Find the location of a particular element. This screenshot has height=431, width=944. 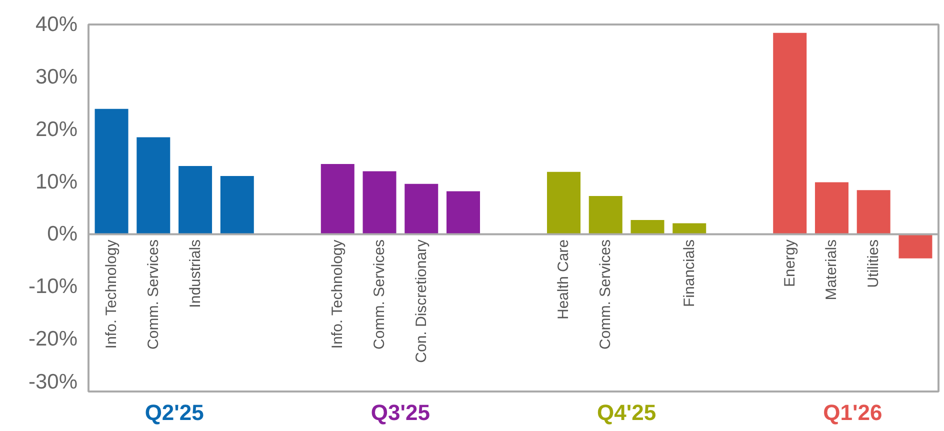

text: Q2'25 is located at coordinates (174, 412).